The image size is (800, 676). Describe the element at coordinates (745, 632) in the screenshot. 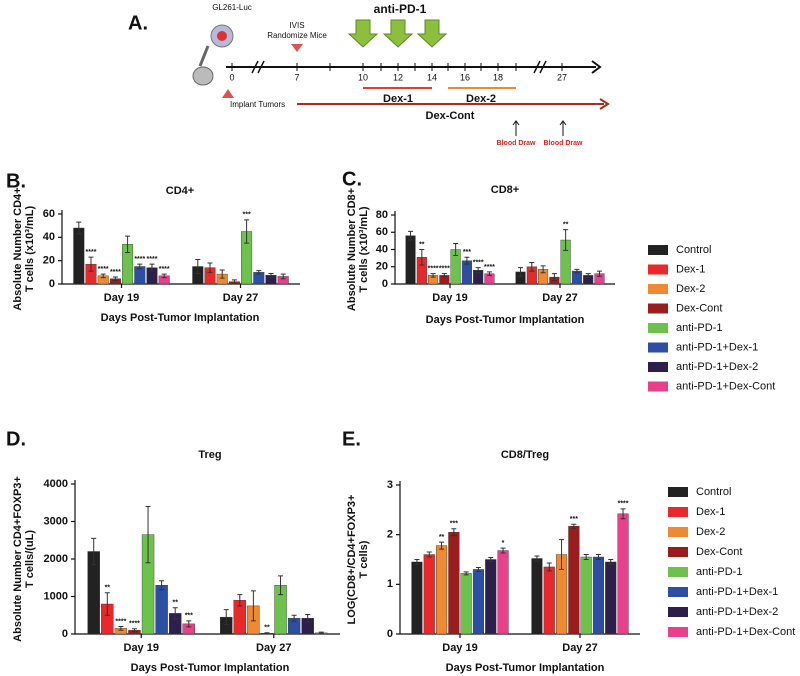

I see `legend-label: anti-PD-1+Dex-Cont` at that location.